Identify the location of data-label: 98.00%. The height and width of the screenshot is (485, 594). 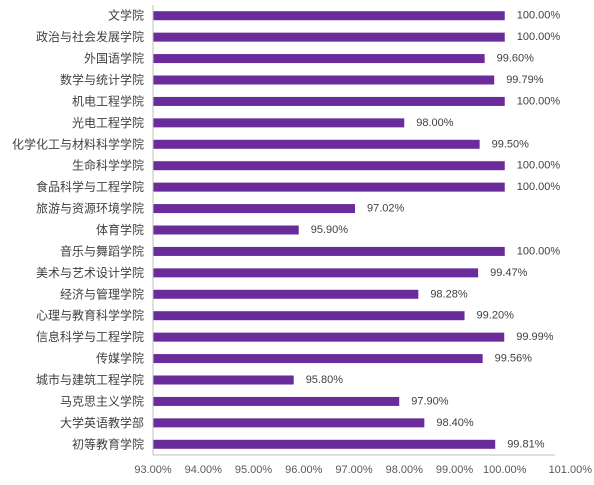
(435, 123).